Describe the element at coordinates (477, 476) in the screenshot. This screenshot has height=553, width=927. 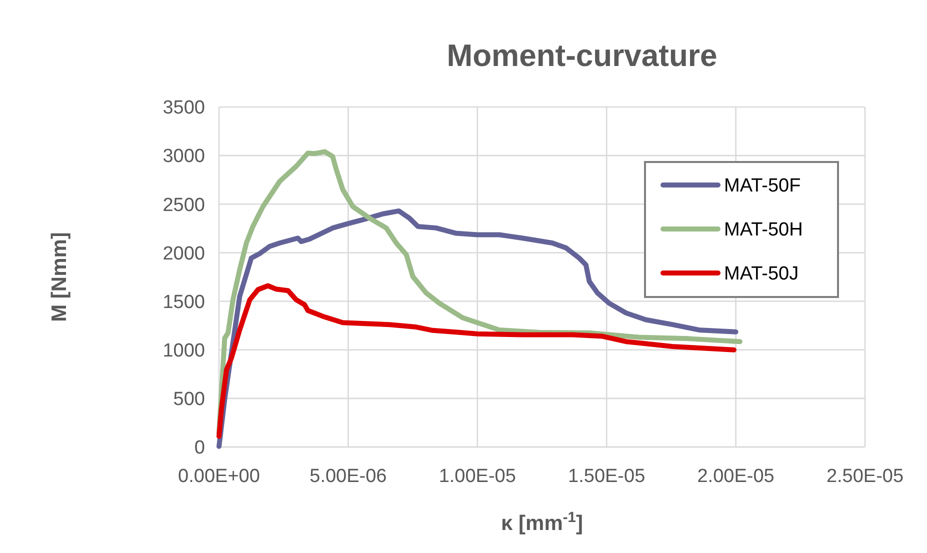
I see `x-tick-label: 1.00E-05` at that location.